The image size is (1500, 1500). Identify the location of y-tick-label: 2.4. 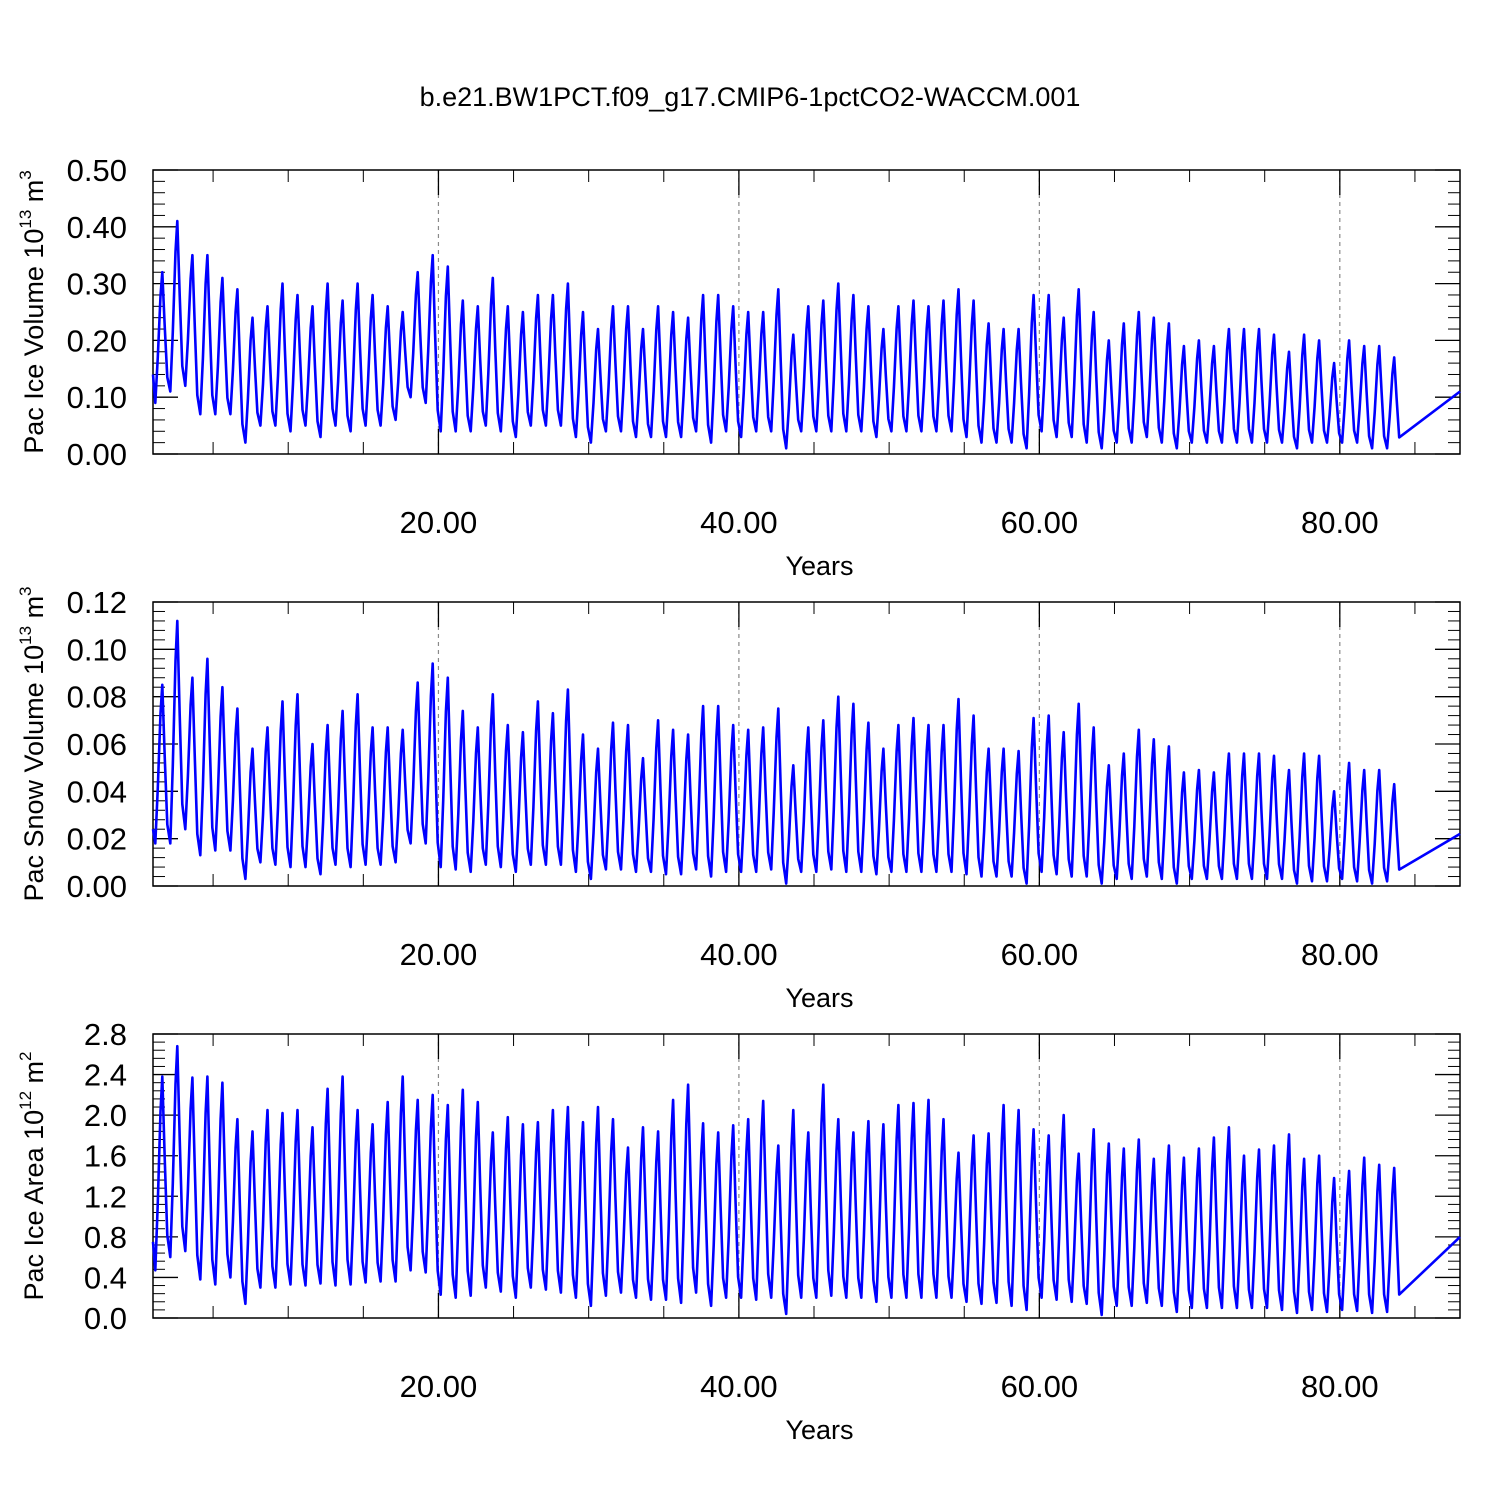
(105, 1075).